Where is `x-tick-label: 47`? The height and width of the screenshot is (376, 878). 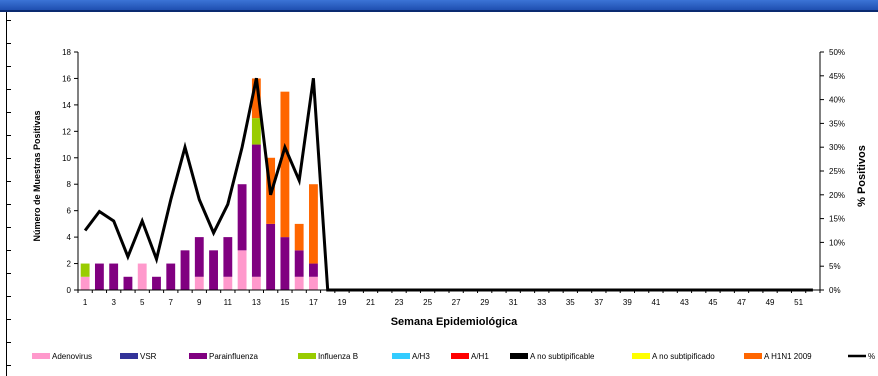 x-tick-label: 47 is located at coordinates (741, 302).